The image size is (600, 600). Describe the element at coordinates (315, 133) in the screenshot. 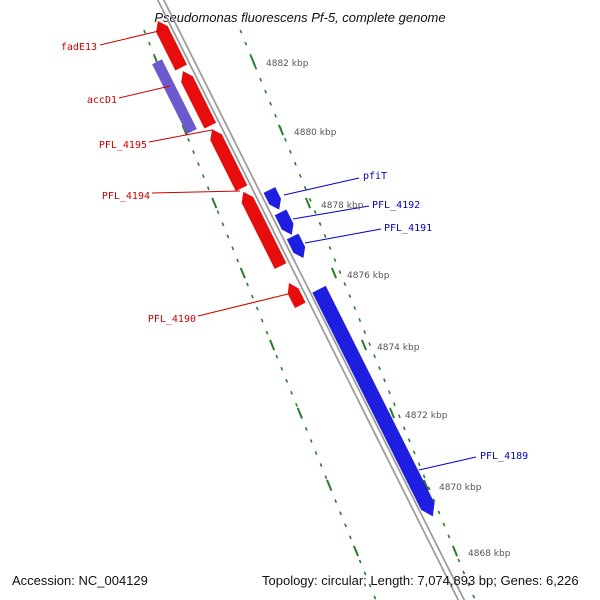

I see `ruler-label-4880: 4880 kbp` at that location.